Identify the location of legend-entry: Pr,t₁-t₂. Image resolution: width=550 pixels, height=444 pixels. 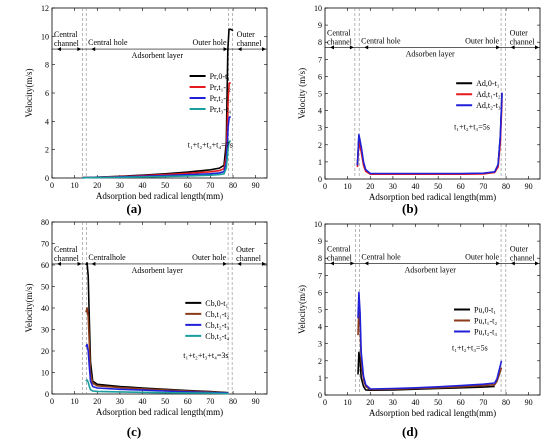
(221, 87).